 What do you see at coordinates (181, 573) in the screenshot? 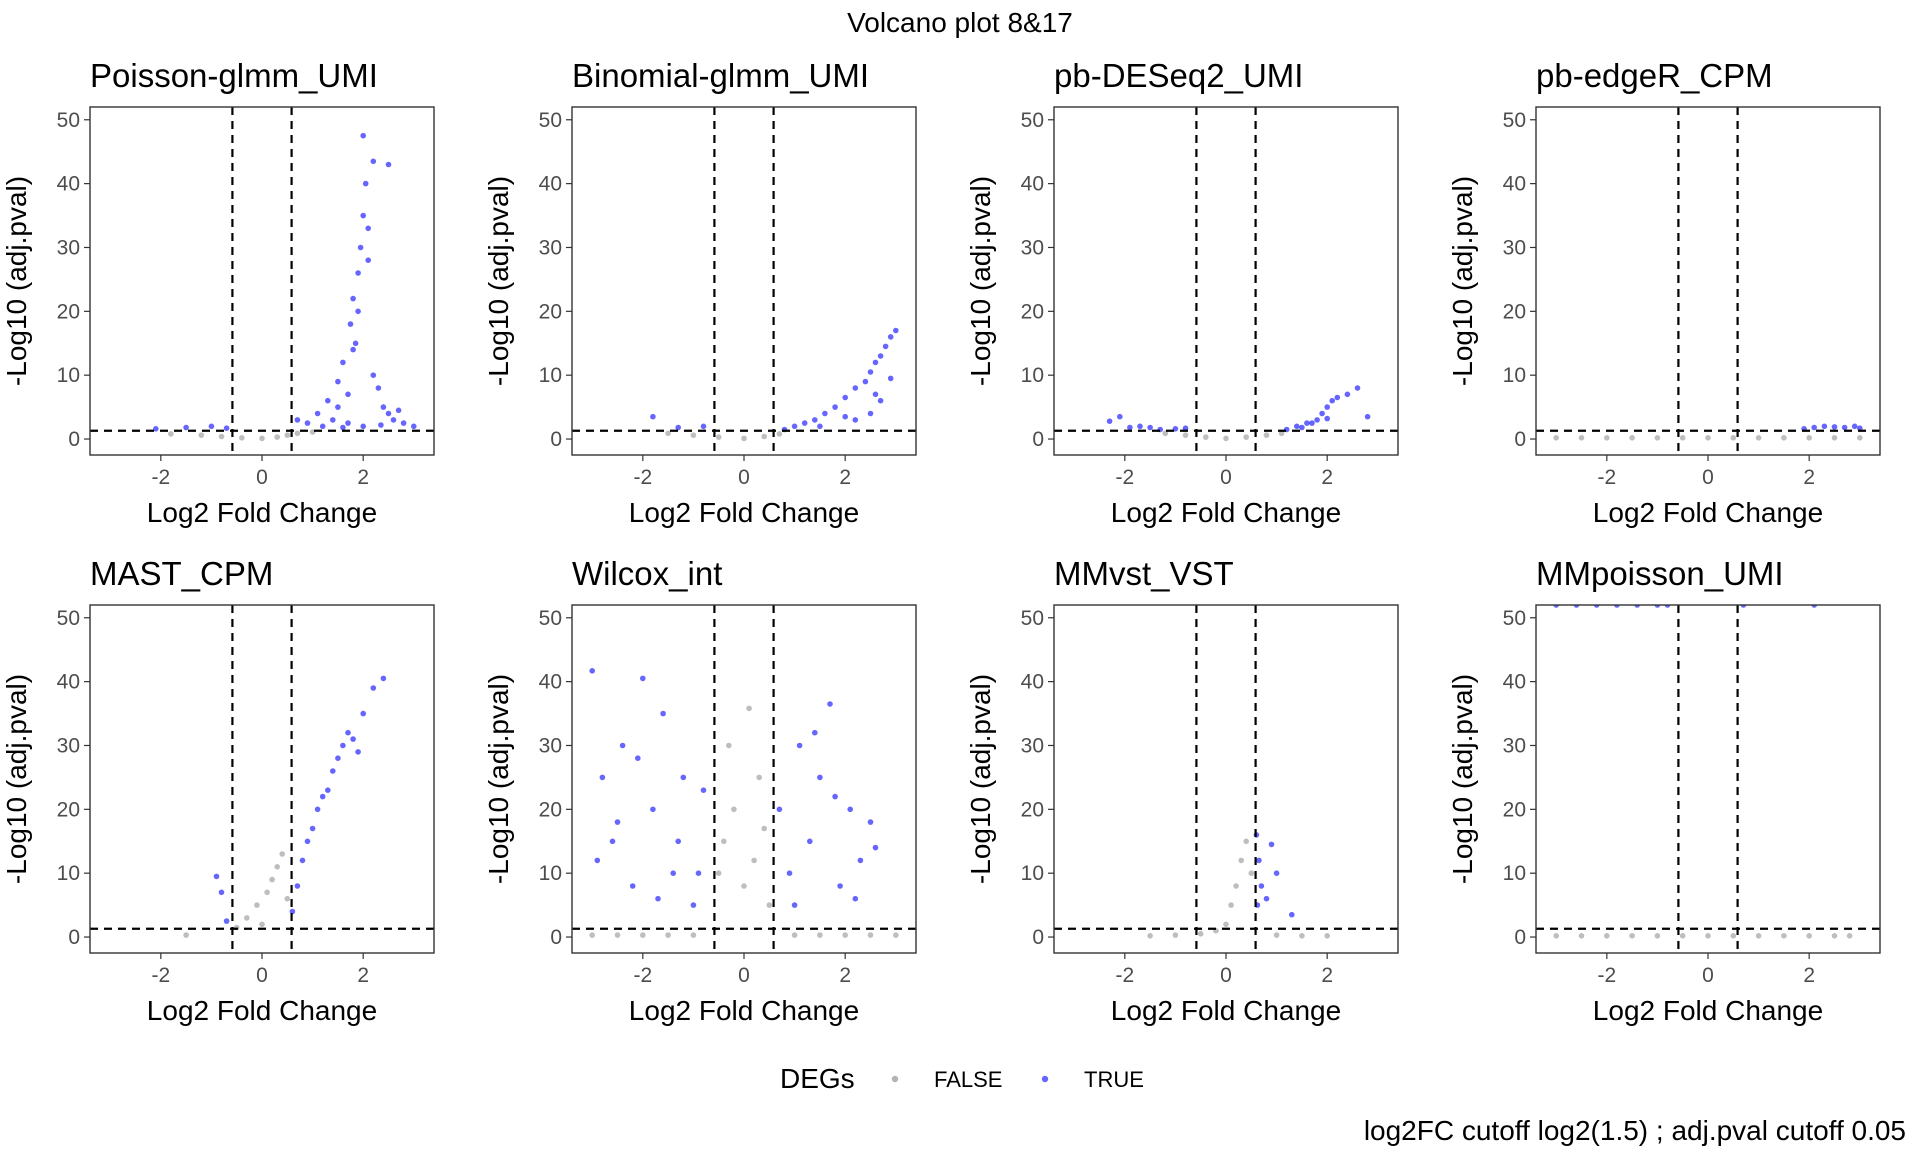
I see `panel-title: MAST_CPM` at bounding box center [181, 573].